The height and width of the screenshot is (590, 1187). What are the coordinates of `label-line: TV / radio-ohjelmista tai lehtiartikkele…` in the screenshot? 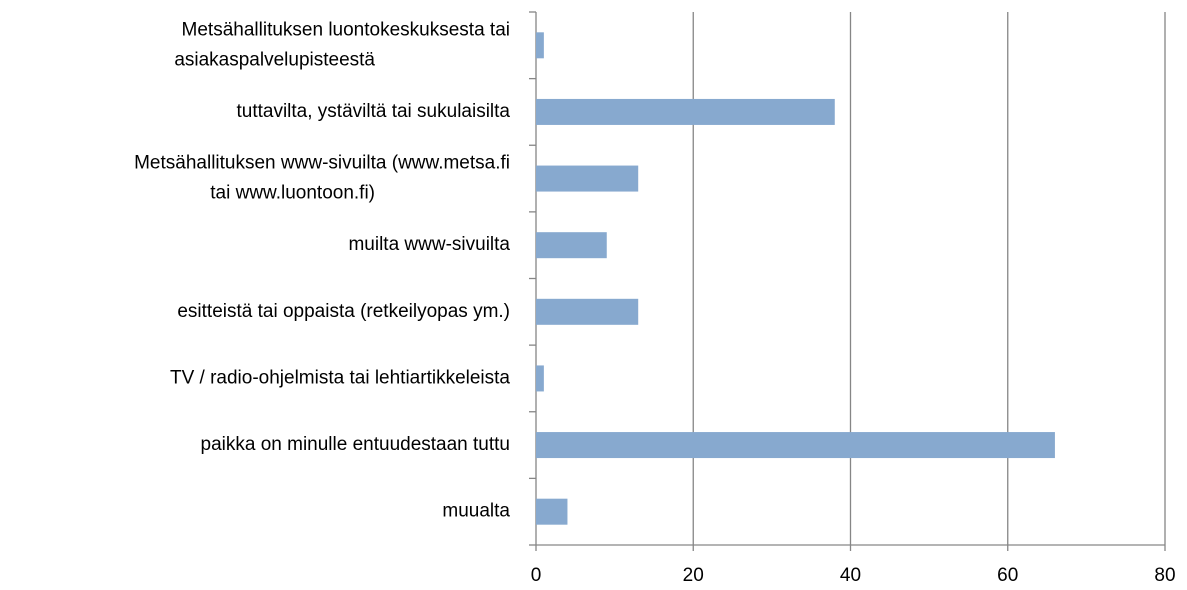 It's located at (340, 377).